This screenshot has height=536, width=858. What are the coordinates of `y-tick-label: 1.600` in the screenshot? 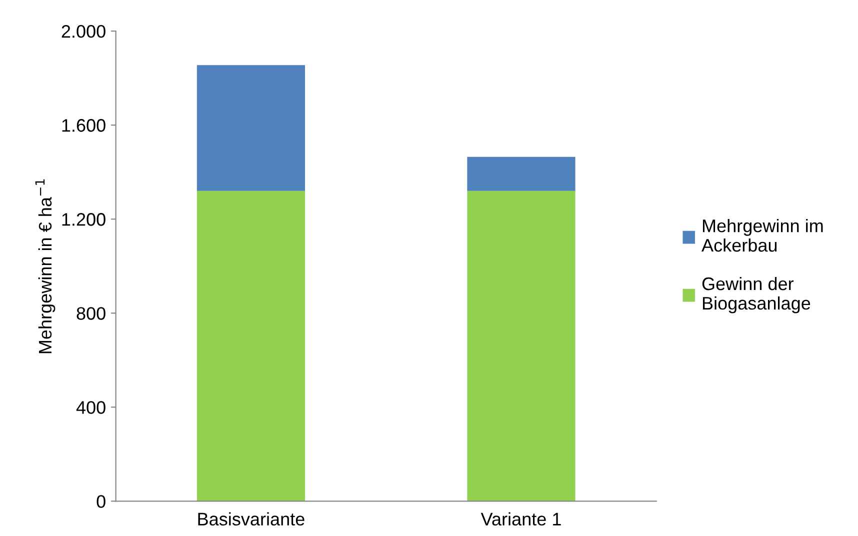 It's located at (84, 125).